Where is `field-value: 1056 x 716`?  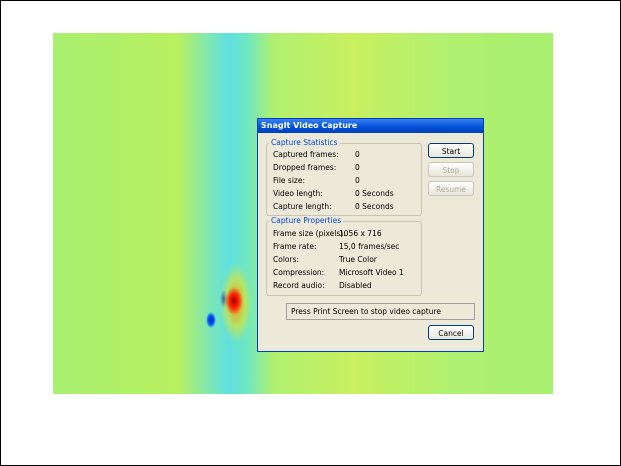 field-value: 1056 x 716 is located at coordinates (360, 233).